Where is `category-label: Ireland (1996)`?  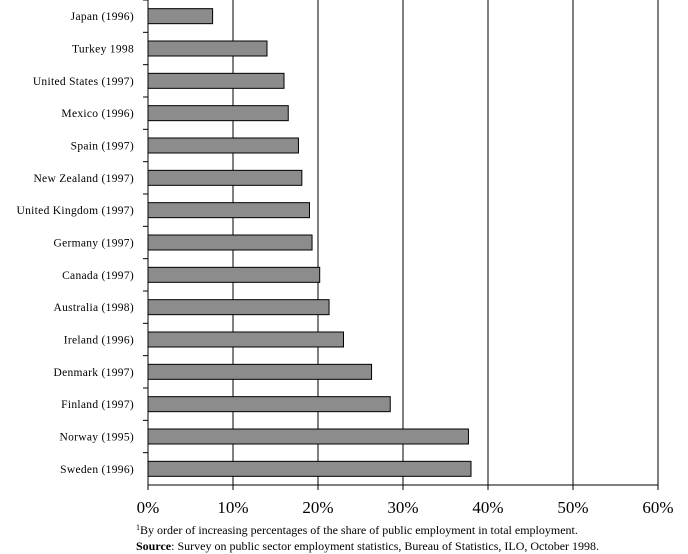
category-label: Ireland (1996) is located at coordinates (99, 341).